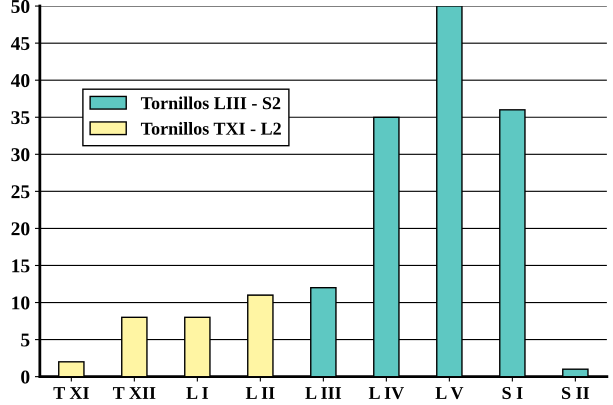  I want to click on x-tick-label: T XII, so click(134, 393).